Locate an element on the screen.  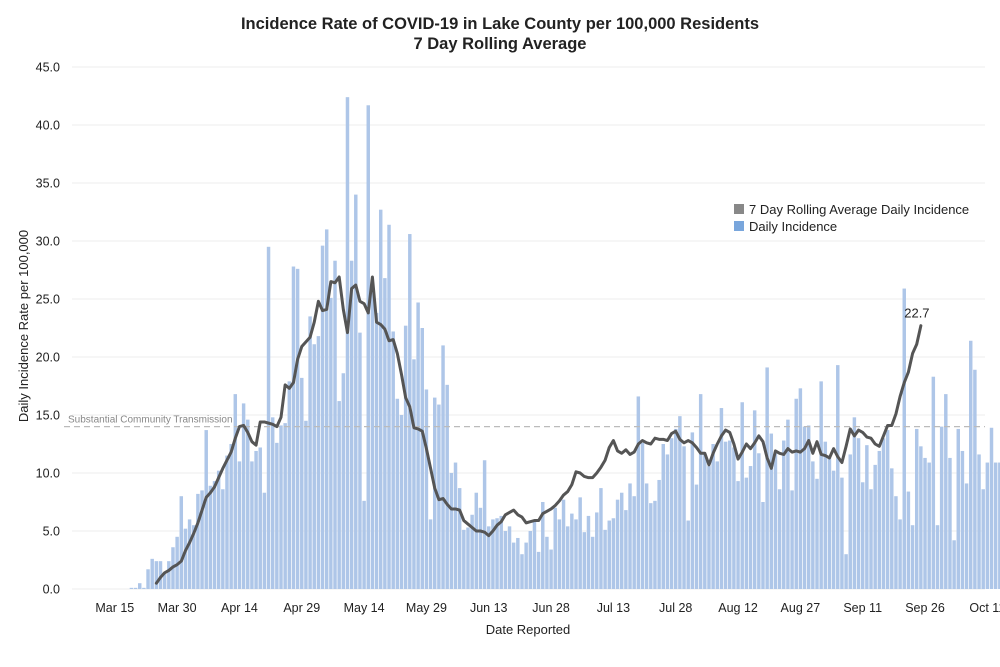
x-tick-label: May 29 is located at coordinates (426, 608).